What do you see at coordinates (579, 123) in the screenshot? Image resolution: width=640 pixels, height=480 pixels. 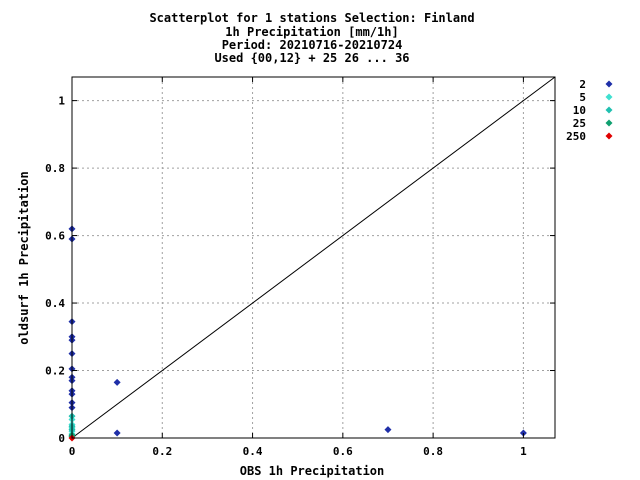 I see `legend-label: 25` at bounding box center [579, 123].